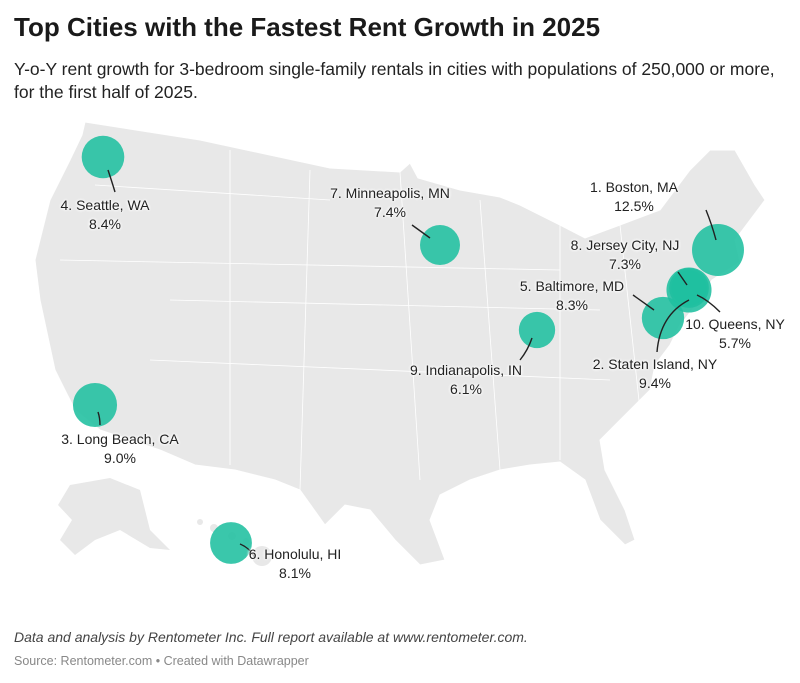  What do you see at coordinates (114, 516) in the screenshot?
I see `alaska` at bounding box center [114, 516].